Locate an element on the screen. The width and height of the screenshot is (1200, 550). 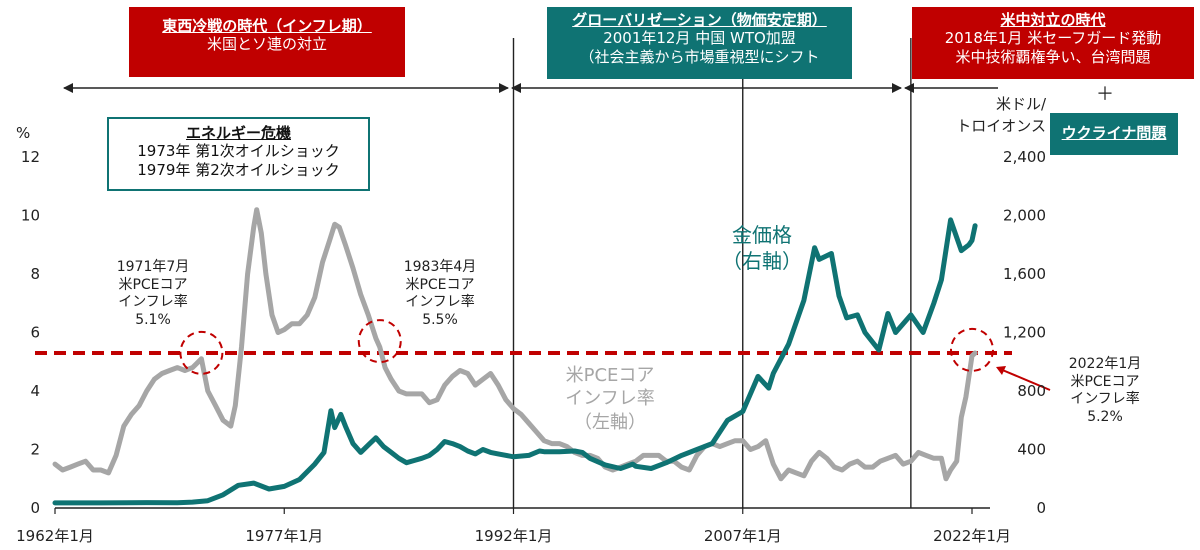
annotation-1983-metric: 米PCEコア is located at coordinates (440, 284).